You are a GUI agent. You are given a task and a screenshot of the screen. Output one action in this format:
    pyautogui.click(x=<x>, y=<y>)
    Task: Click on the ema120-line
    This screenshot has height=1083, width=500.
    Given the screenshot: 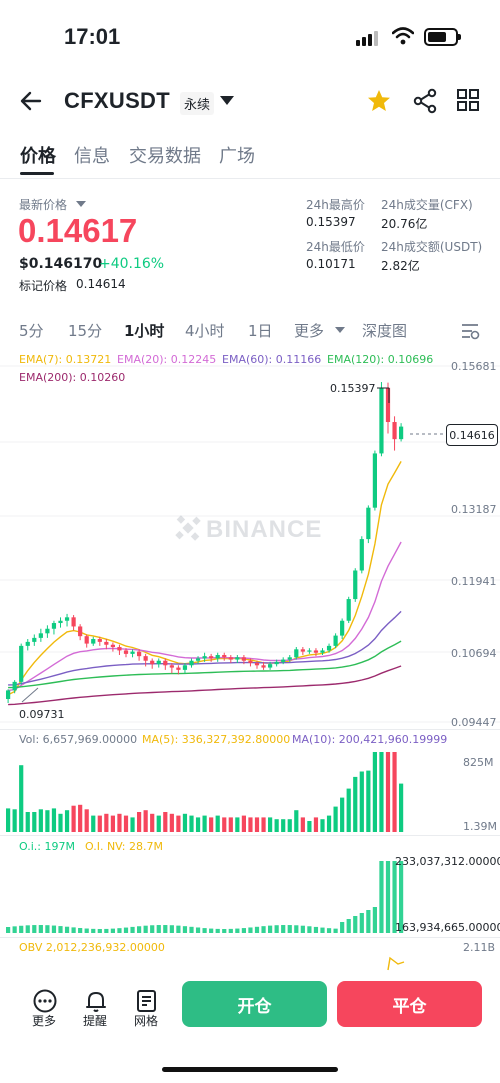 What is the action you would take?
    pyautogui.click(x=205, y=664)
    